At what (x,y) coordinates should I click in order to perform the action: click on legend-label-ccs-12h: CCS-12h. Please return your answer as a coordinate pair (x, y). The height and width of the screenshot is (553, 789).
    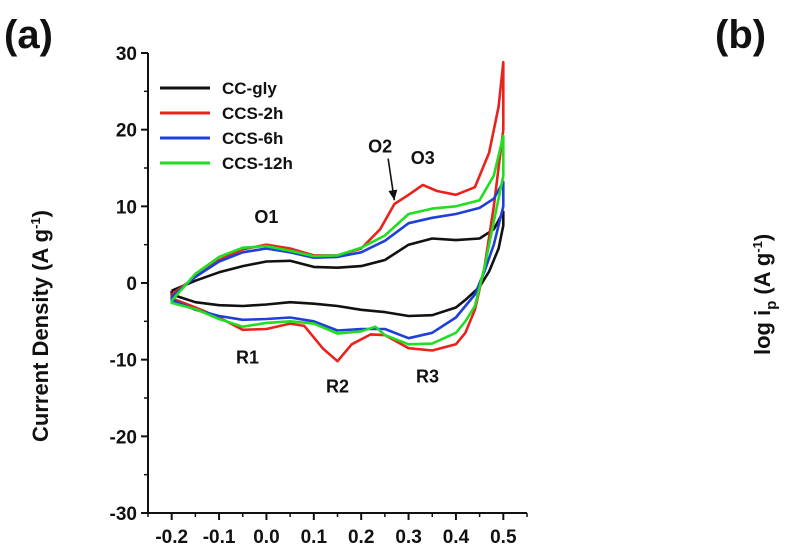
    Looking at the image, I should click on (257, 163).